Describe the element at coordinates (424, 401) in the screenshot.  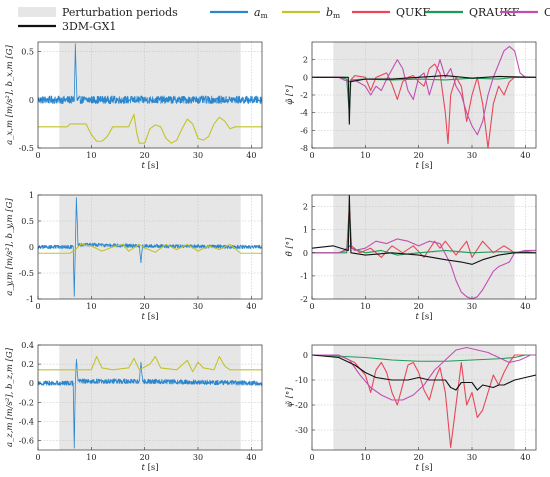
I see `series-qukf` at that location.